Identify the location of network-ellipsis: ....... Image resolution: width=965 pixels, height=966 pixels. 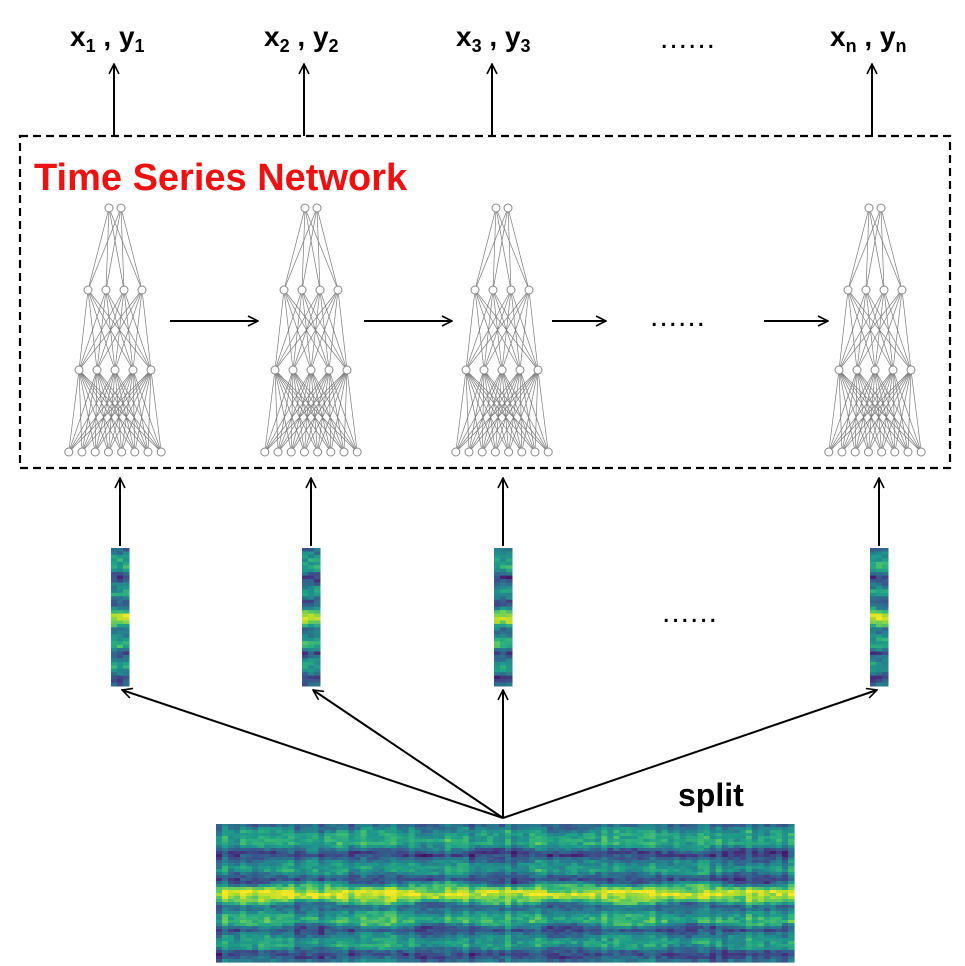
(678, 316).